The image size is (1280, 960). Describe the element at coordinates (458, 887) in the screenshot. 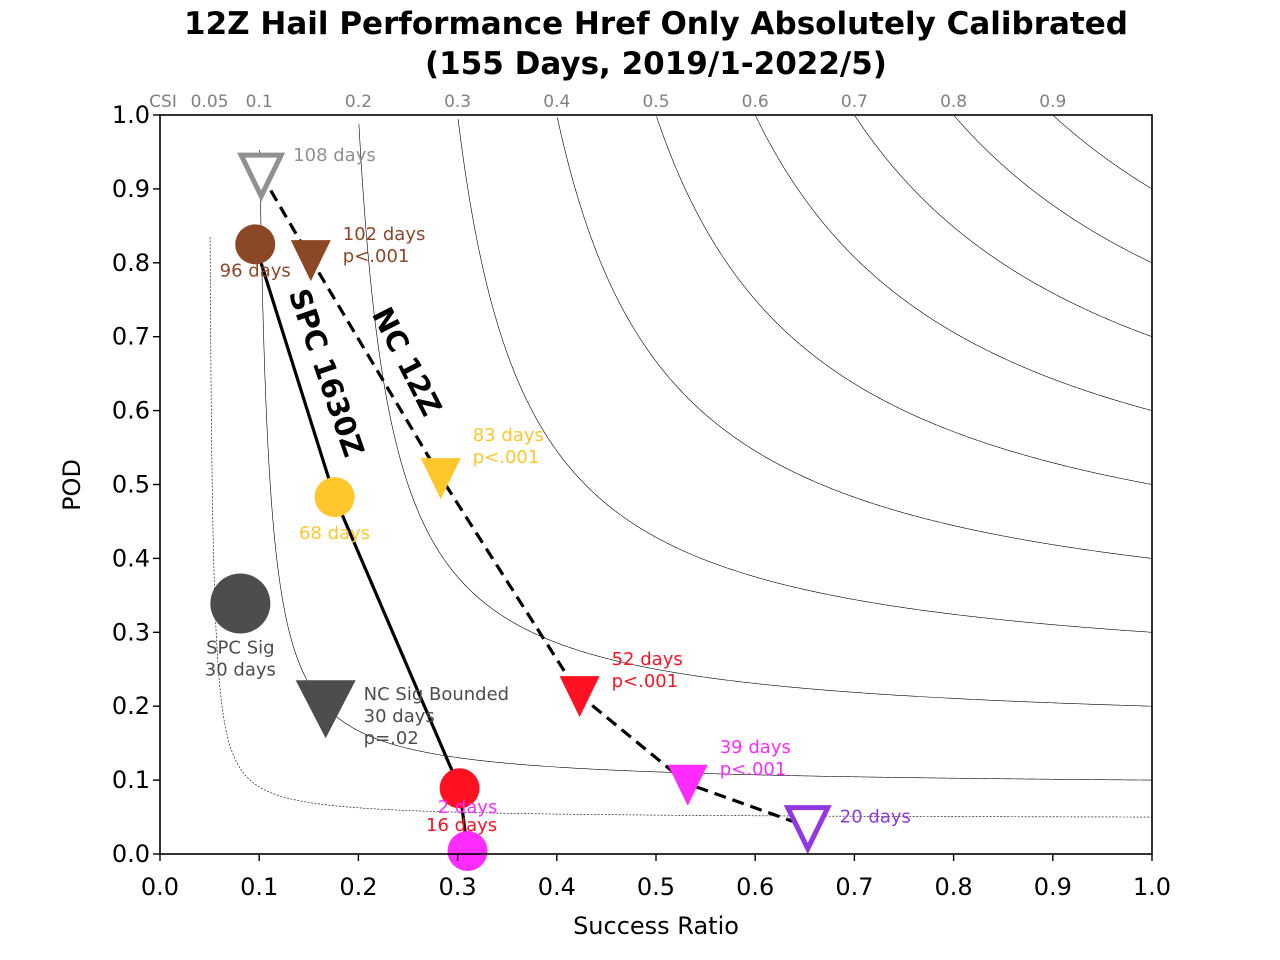

I see `x-tick-label: 0.3` at that location.